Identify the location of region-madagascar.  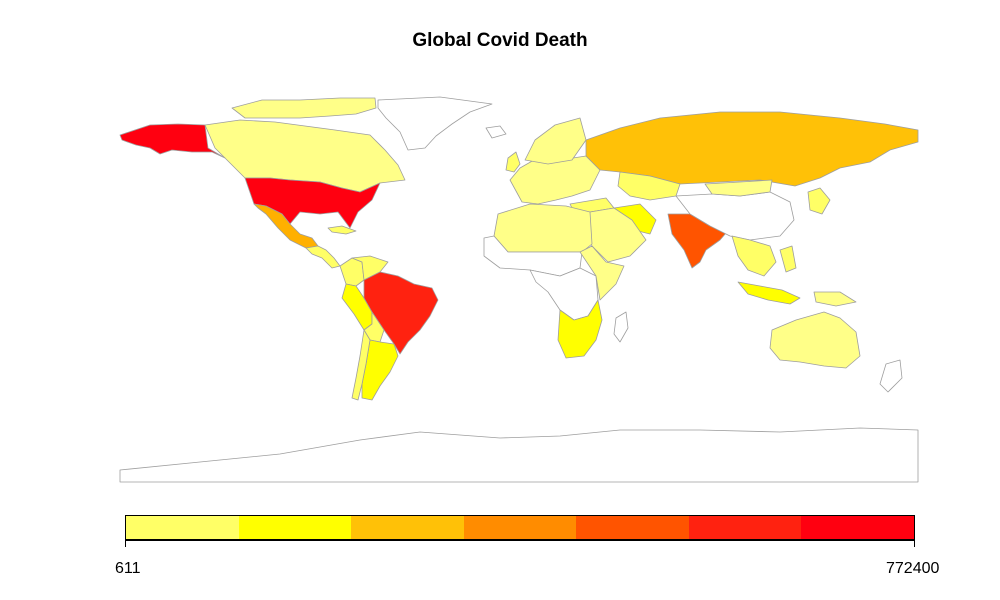
(621, 327).